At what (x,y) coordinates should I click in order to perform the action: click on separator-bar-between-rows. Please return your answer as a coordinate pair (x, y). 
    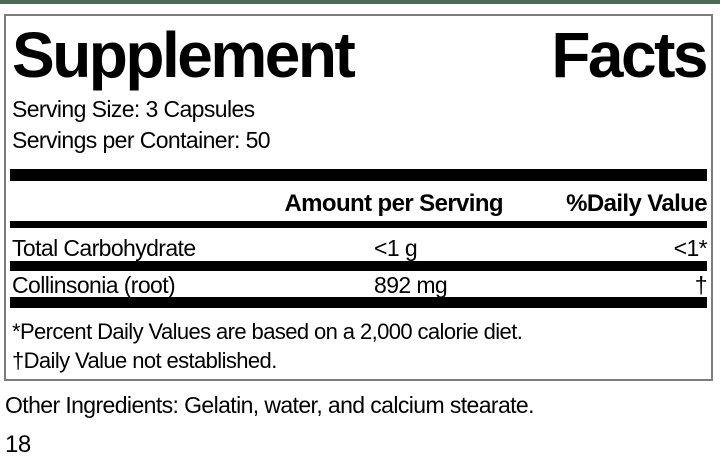
    Looking at the image, I should click on (358, 266).